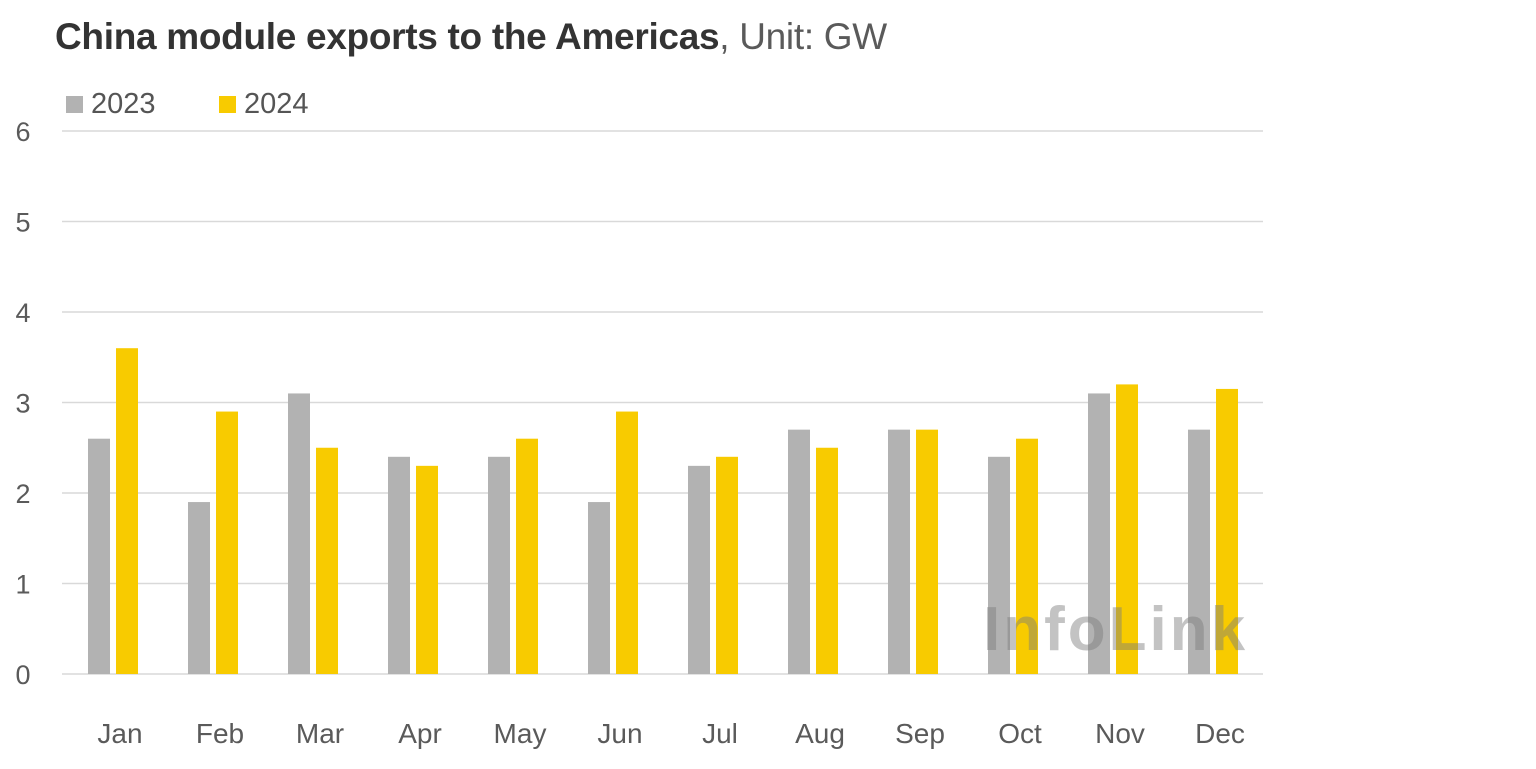  Describe the element at coordinates (22, 132) in the screenshot. I see `y-tick-label-6: 6` at that location.